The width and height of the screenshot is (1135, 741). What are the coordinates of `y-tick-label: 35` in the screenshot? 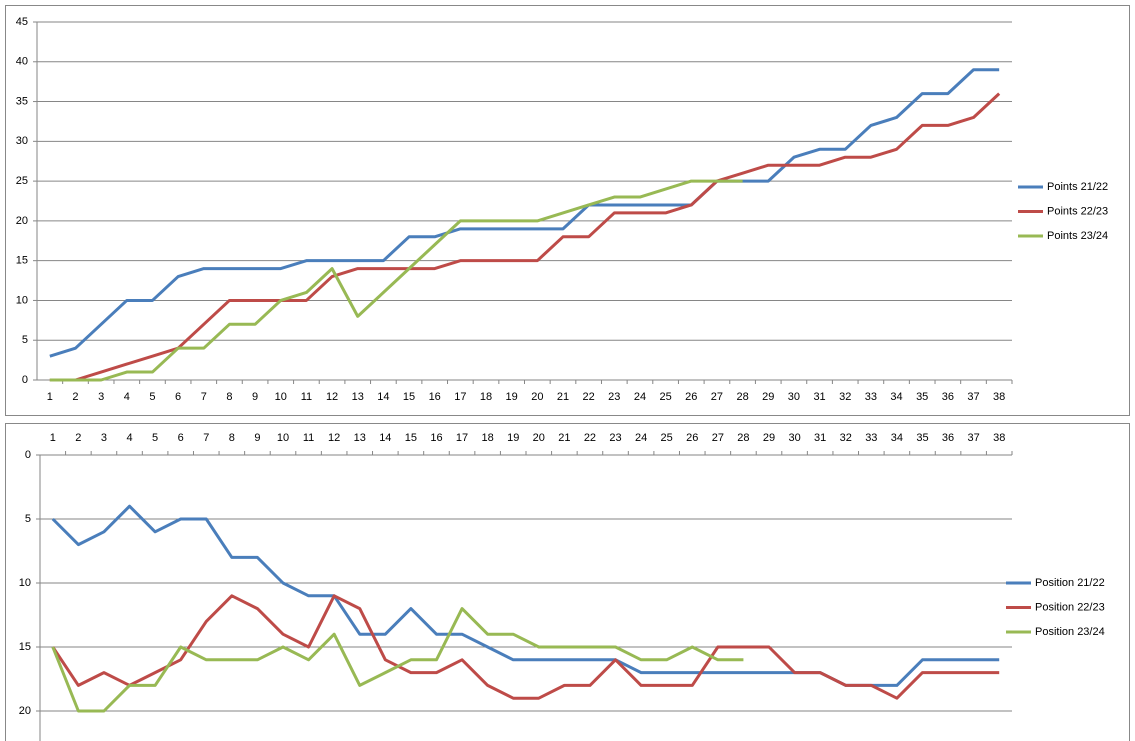 It's located at (22, 101).